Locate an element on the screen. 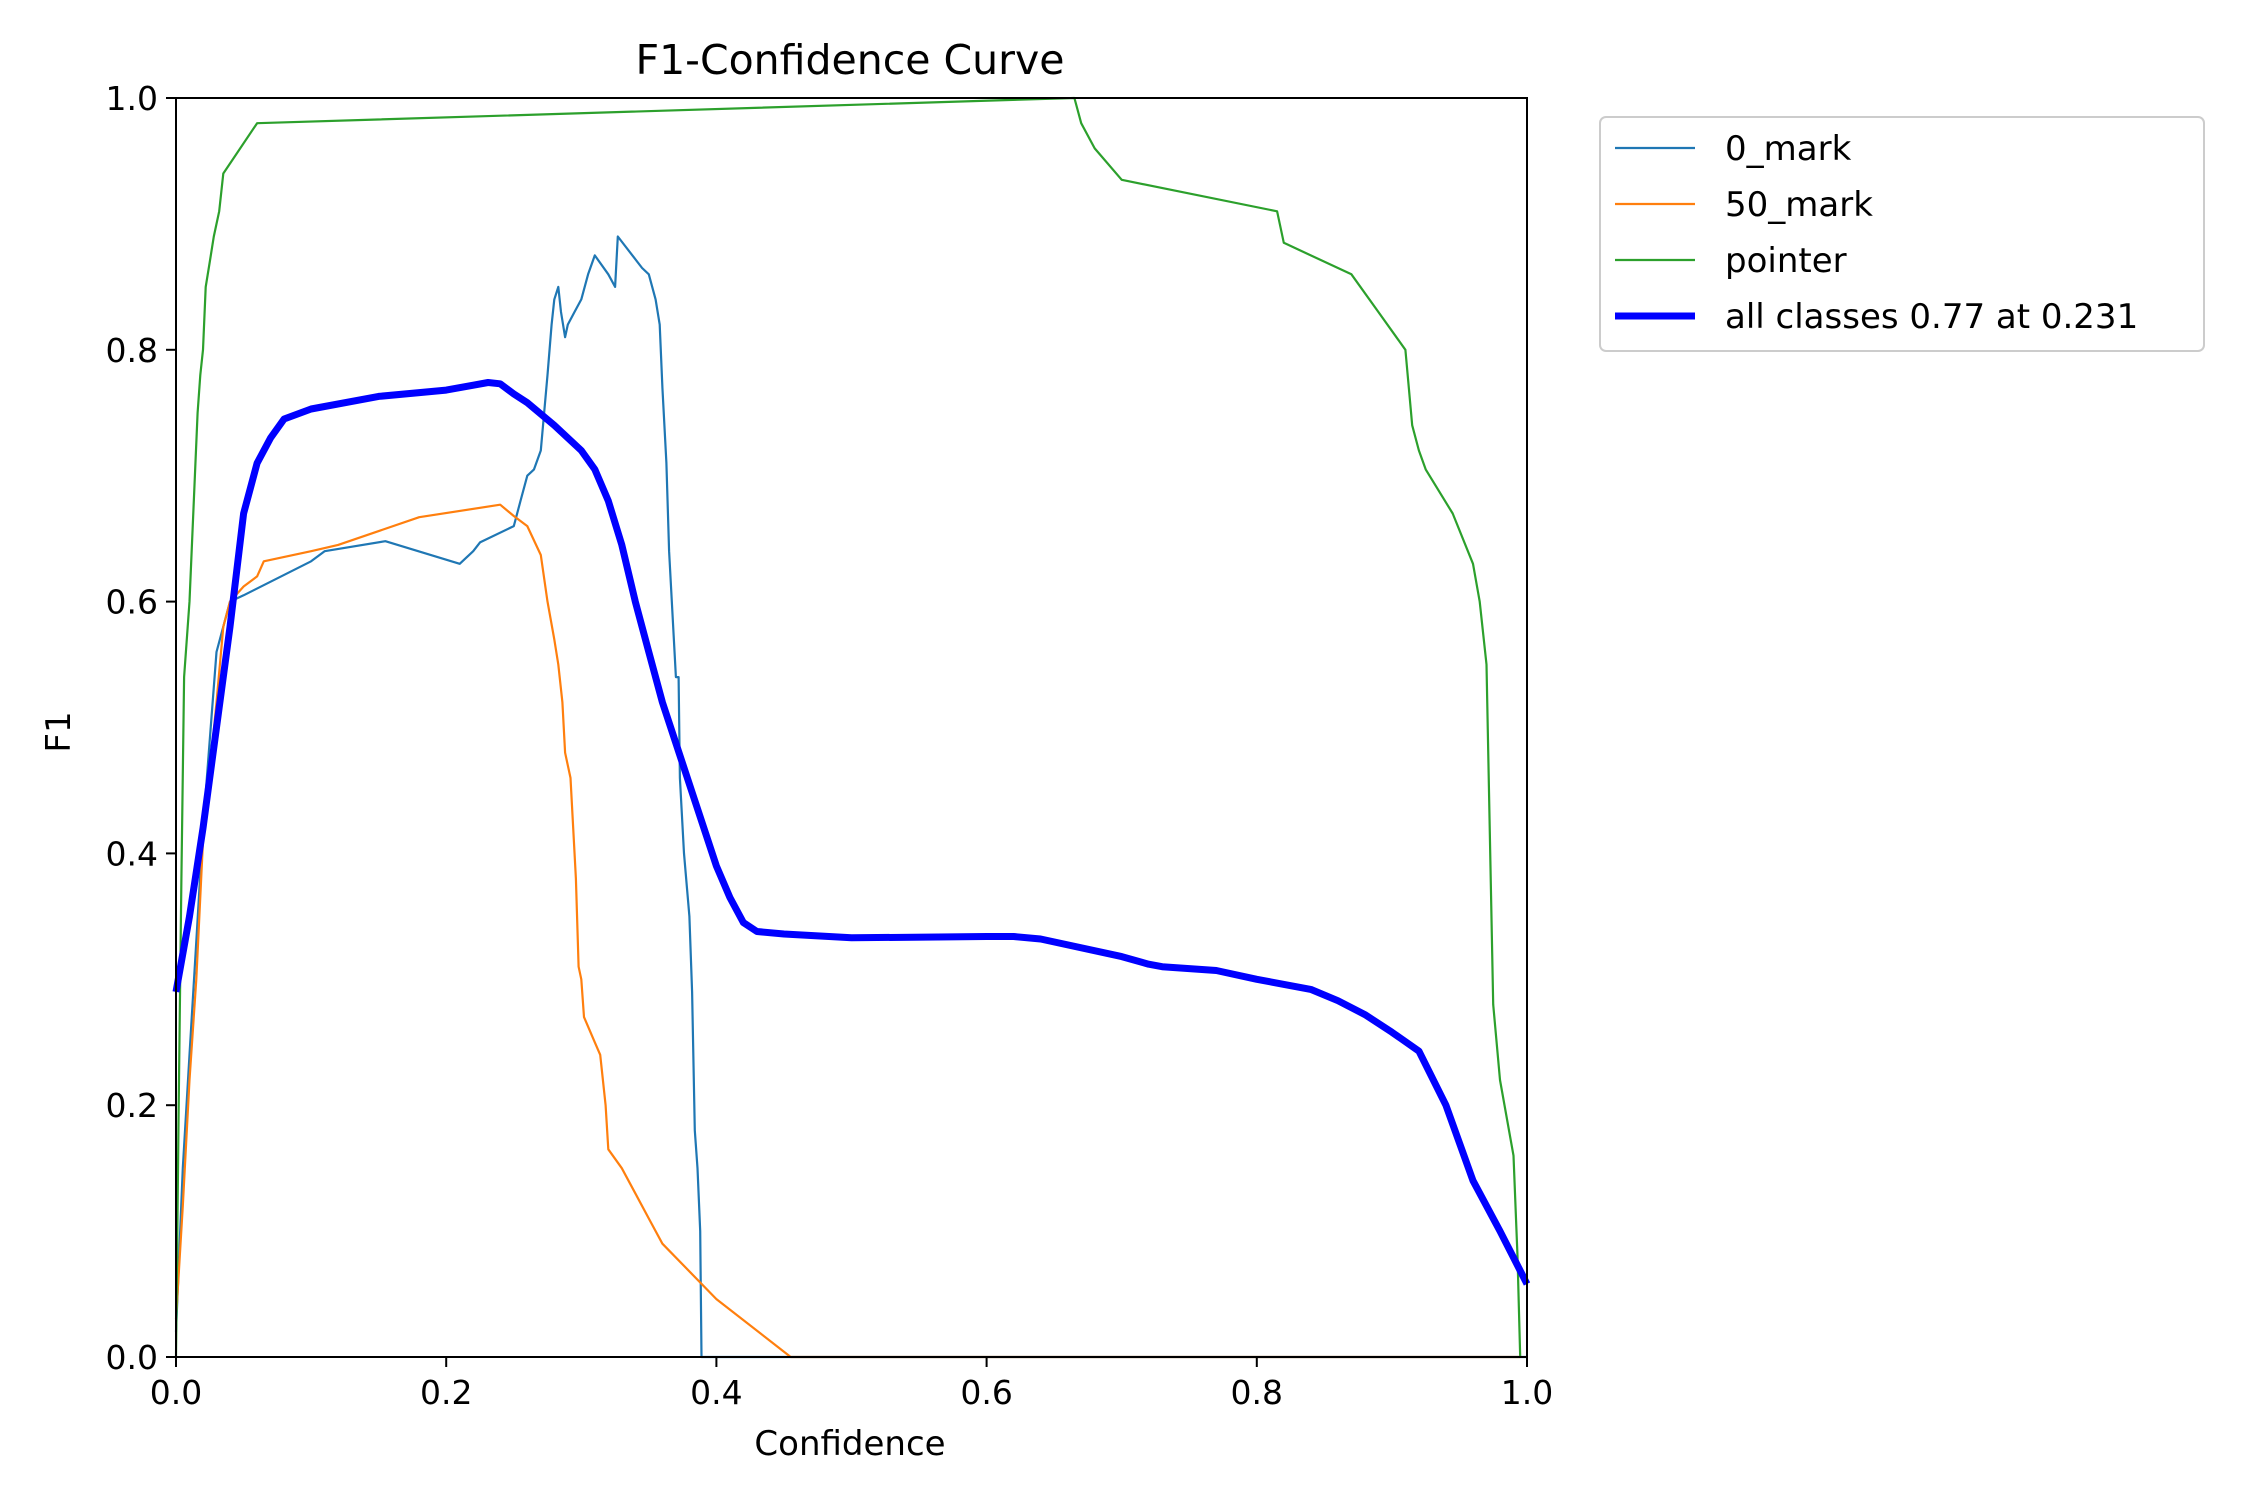  x-tick-label: 0.6 is located at coordinates (986, 1392).